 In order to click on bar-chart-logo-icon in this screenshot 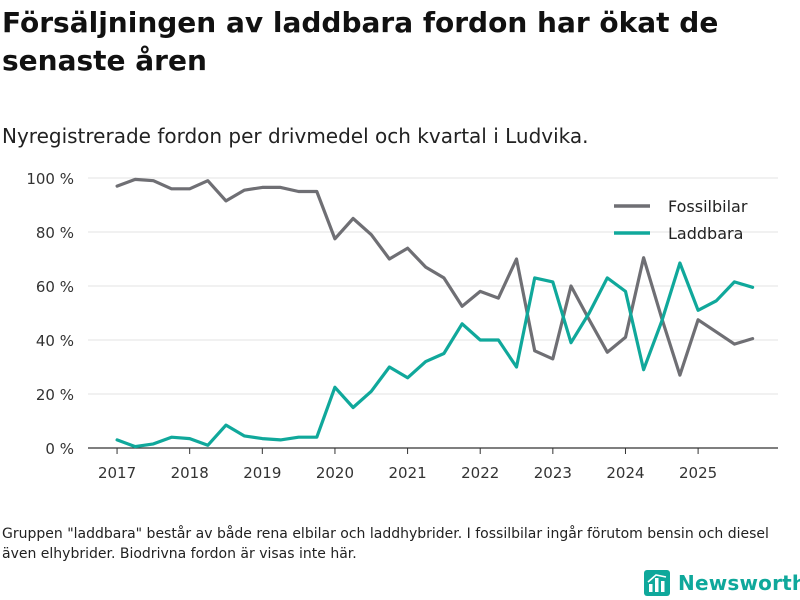, I will do `click(657, 583)`.